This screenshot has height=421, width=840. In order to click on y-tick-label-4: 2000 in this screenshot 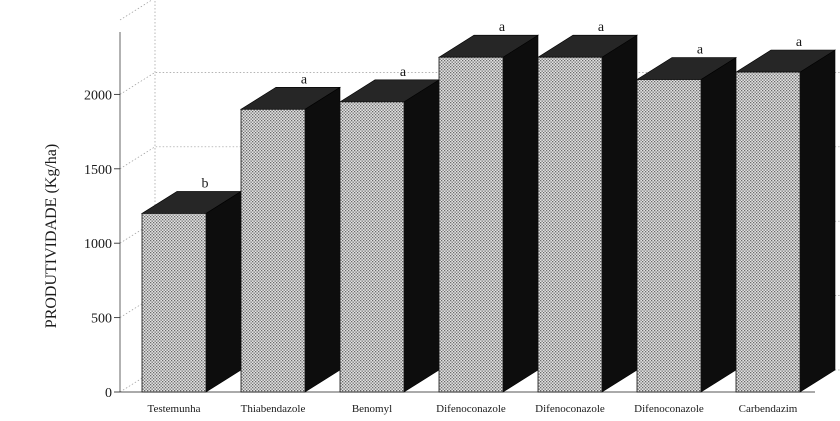, I will do `click(98, 95)`.